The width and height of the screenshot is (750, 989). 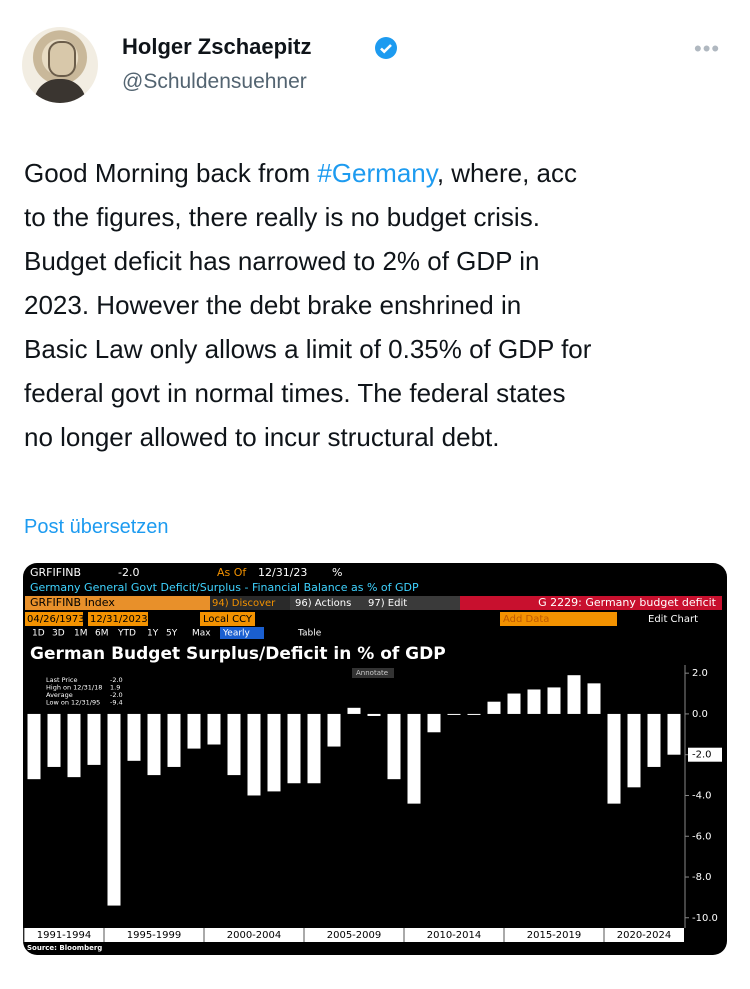 I want to click on stat-value: 1.9, so click(x=115, y=688).